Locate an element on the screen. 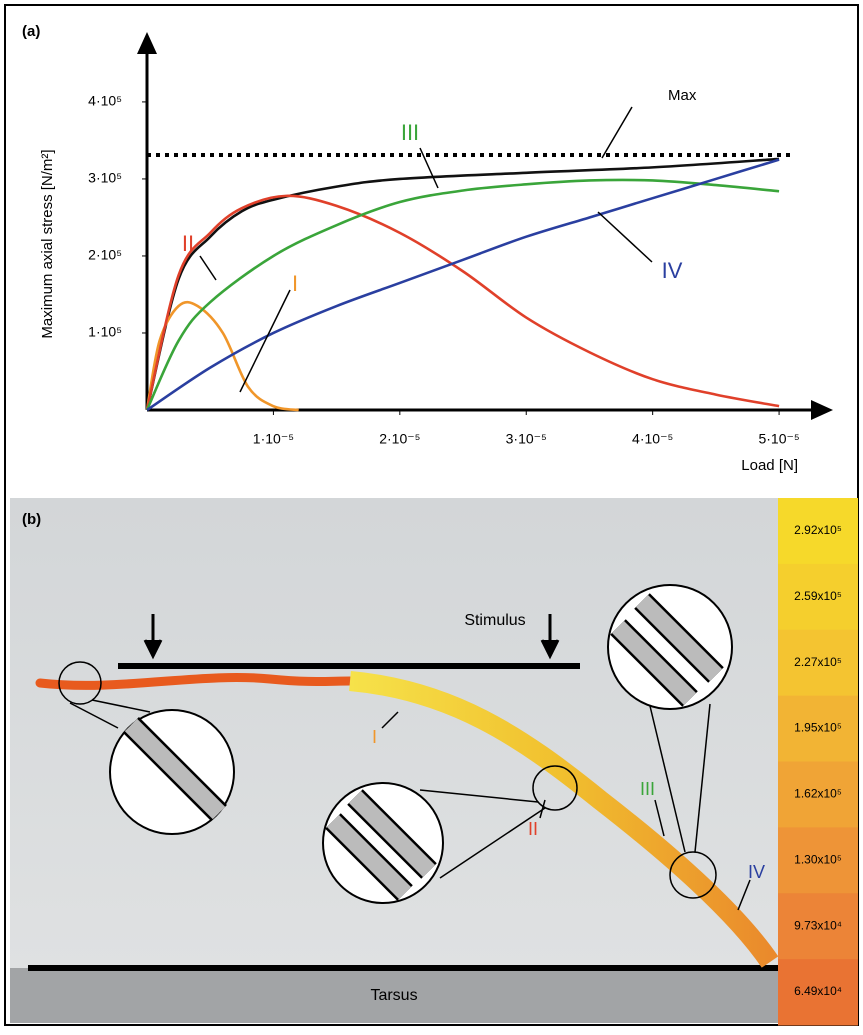  colorbar-label: 9.73x10⁴ is located at coordinates (818, 925).